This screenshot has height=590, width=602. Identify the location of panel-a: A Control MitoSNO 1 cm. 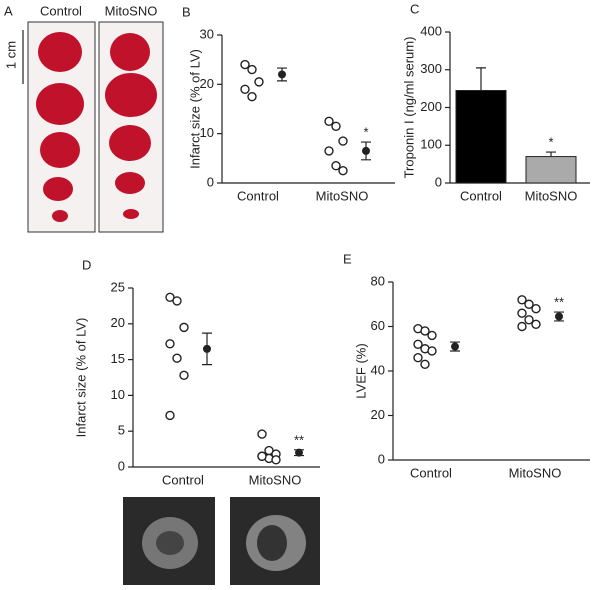
(83, 118).